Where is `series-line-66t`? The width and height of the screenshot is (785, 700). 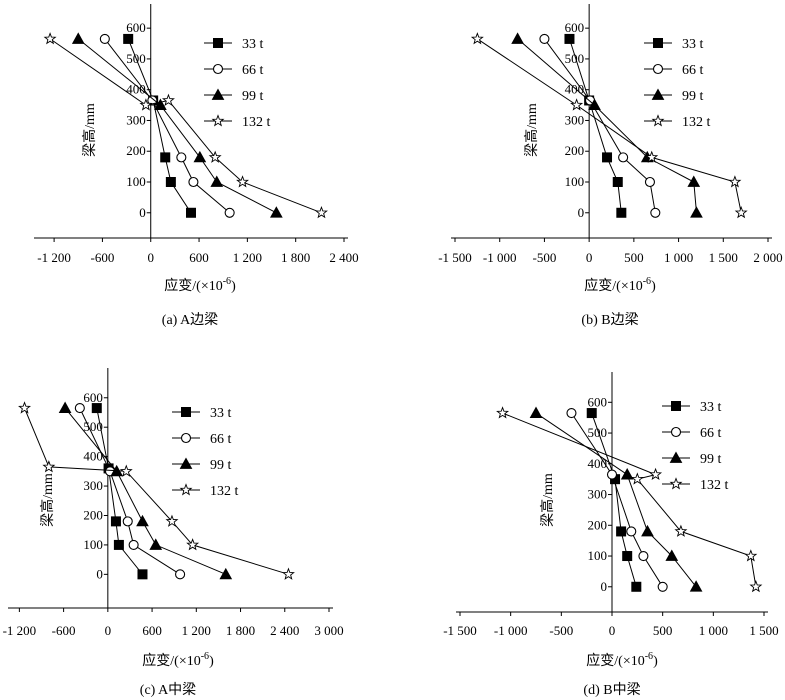 series-line-66t is located at coordinates (599, 125).